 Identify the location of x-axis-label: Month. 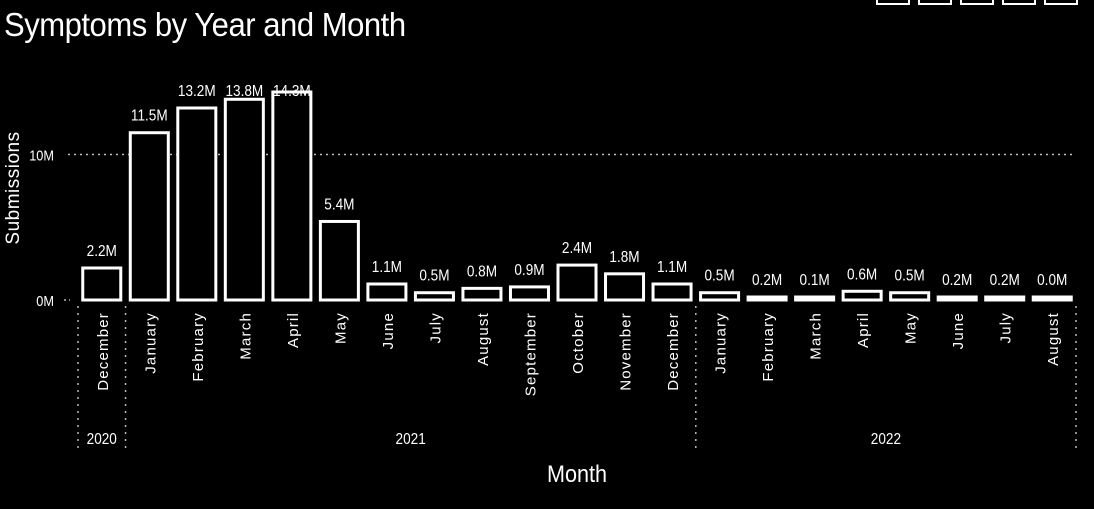
(577, 473).